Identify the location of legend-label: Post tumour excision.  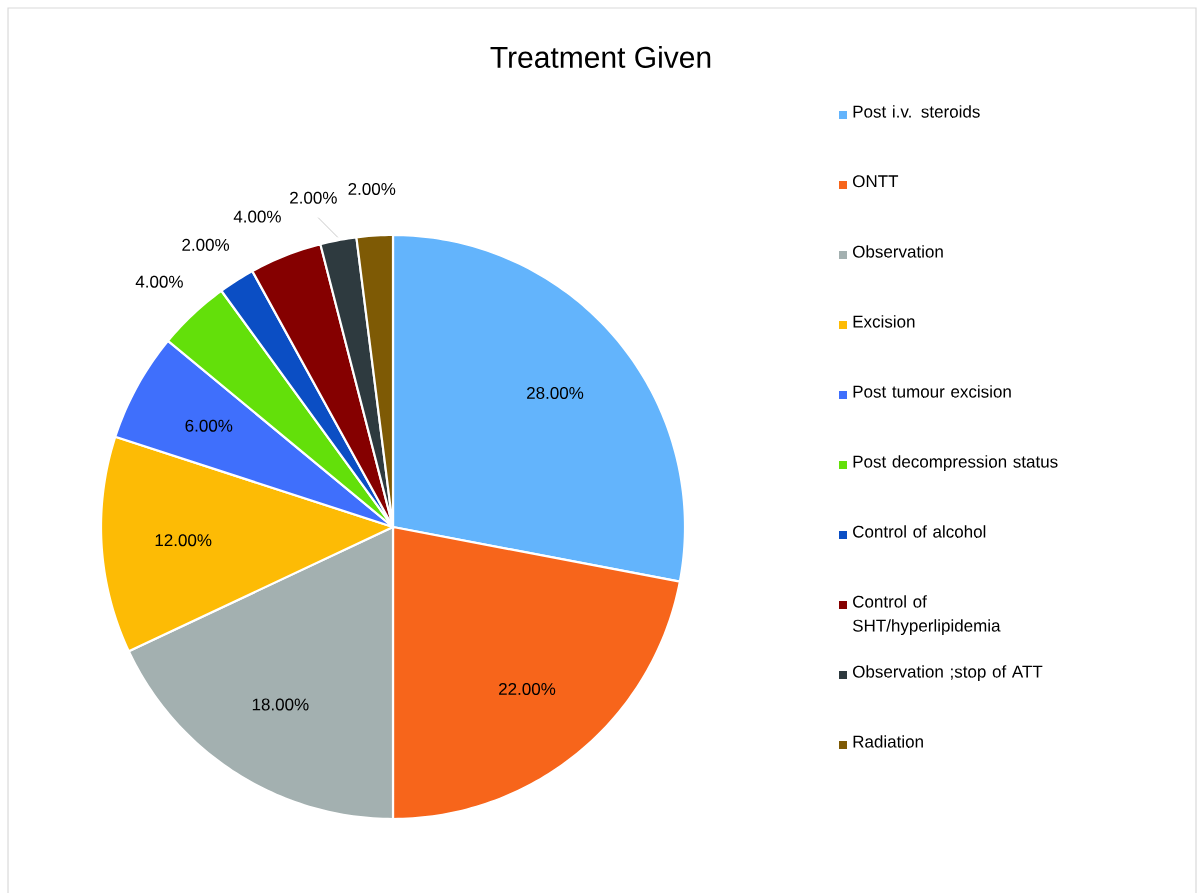
(932, 391).